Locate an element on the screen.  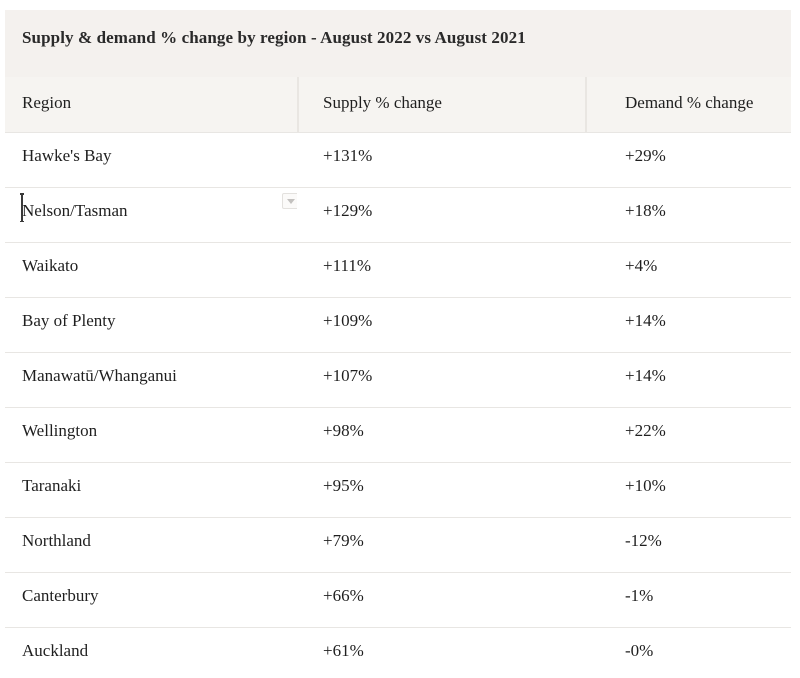
supply-cell: +95% is located at coordinates (343, 485).